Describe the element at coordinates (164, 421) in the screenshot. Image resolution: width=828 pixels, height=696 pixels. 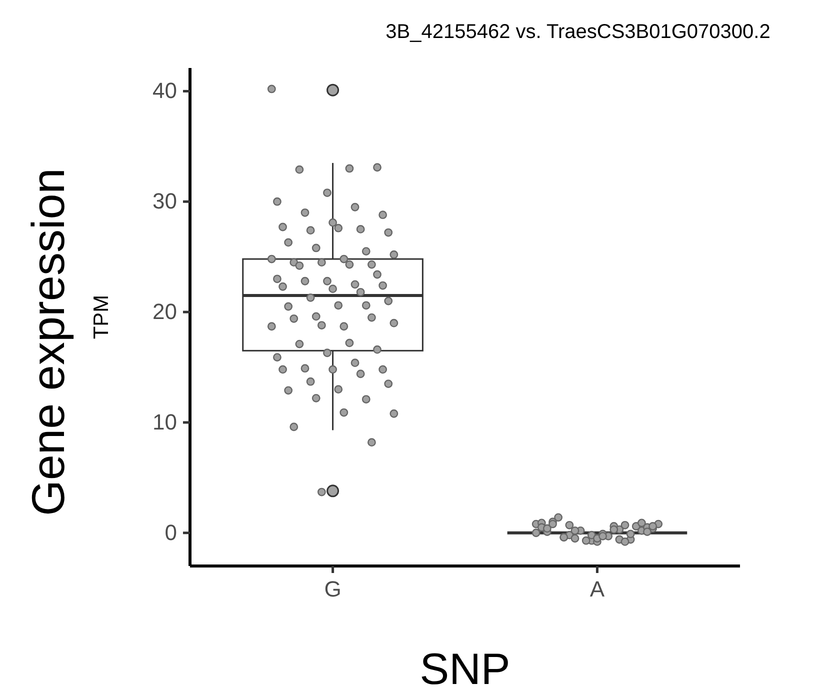
I see `y-tick-label: 10` at that location.